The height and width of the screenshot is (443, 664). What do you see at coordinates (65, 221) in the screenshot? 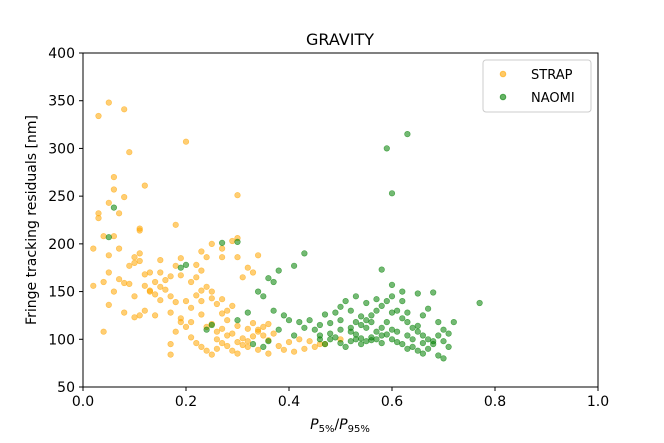
I see `y-axis: 50 100 150 200 250 300 350 400` at bounding box center [65, 221].